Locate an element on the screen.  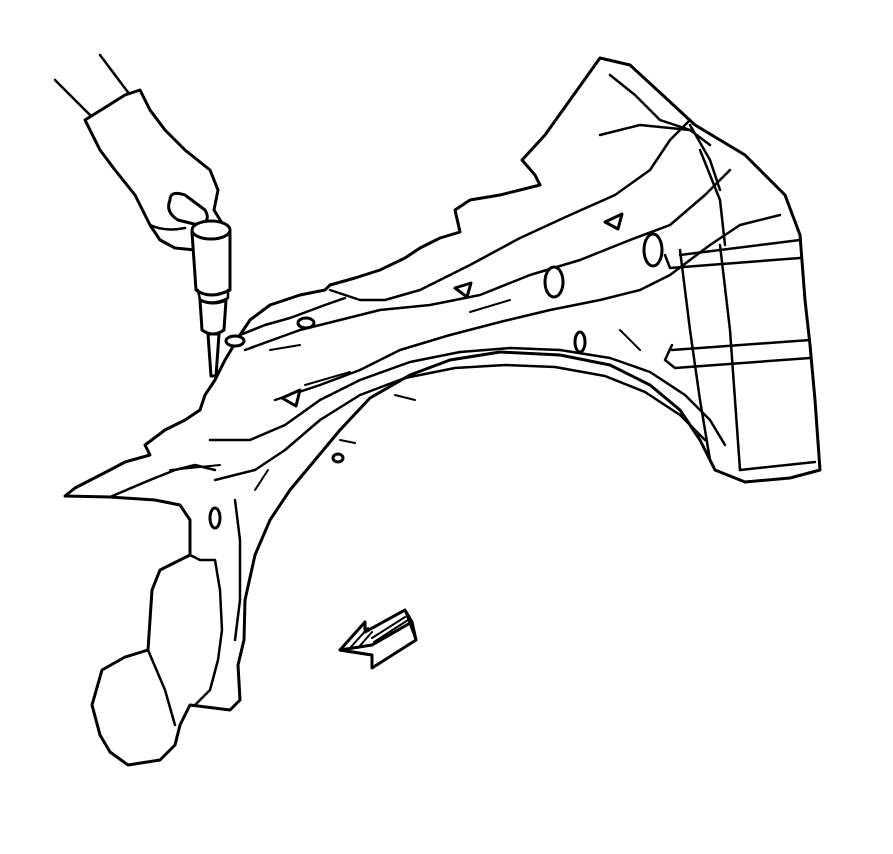
hole-slot-top is located at coordinates (306, 323).